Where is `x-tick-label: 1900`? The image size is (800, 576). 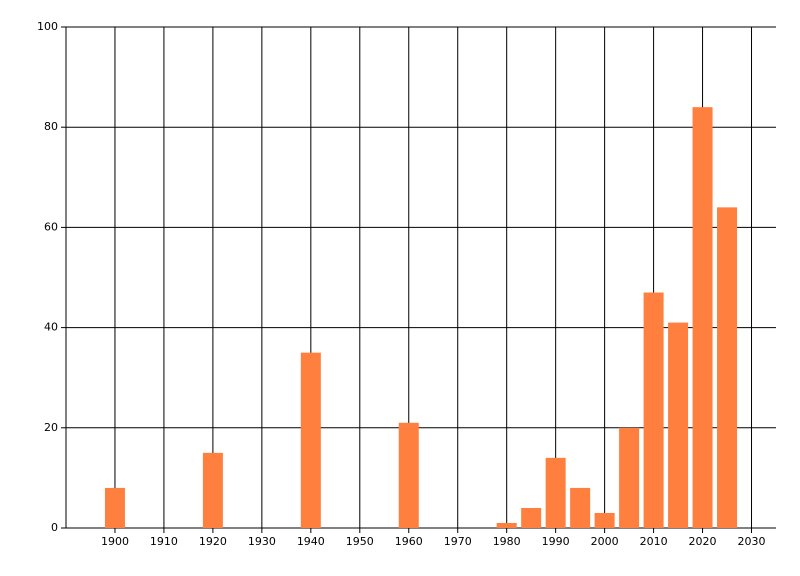 x-tick-label: 1900 is located at coordinates (115, 541).